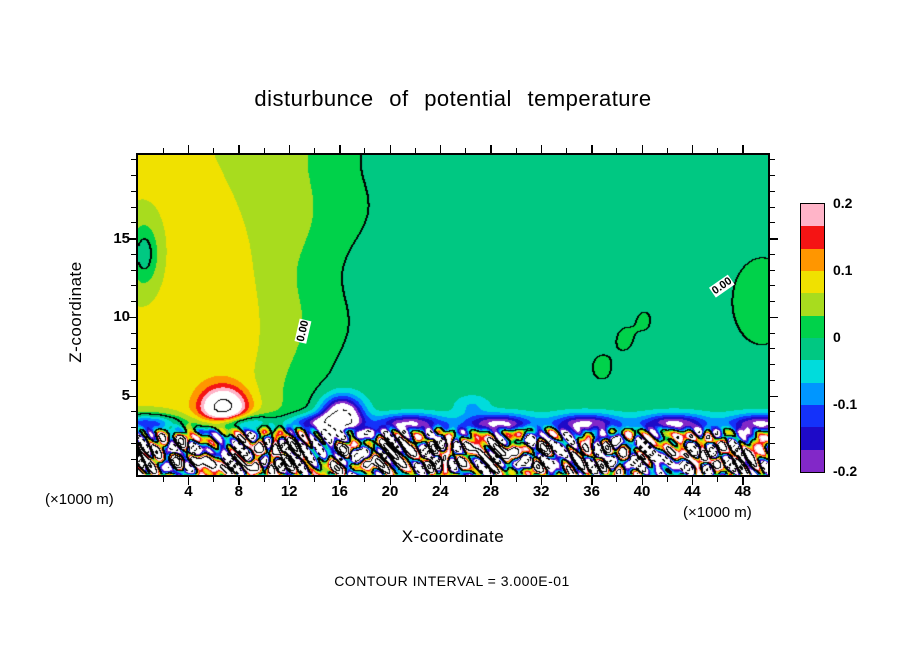  What do you see at coordinates (238, 491) in the screenshot?
I see `x-tick-label: 8` at bounding box center [238, 491].